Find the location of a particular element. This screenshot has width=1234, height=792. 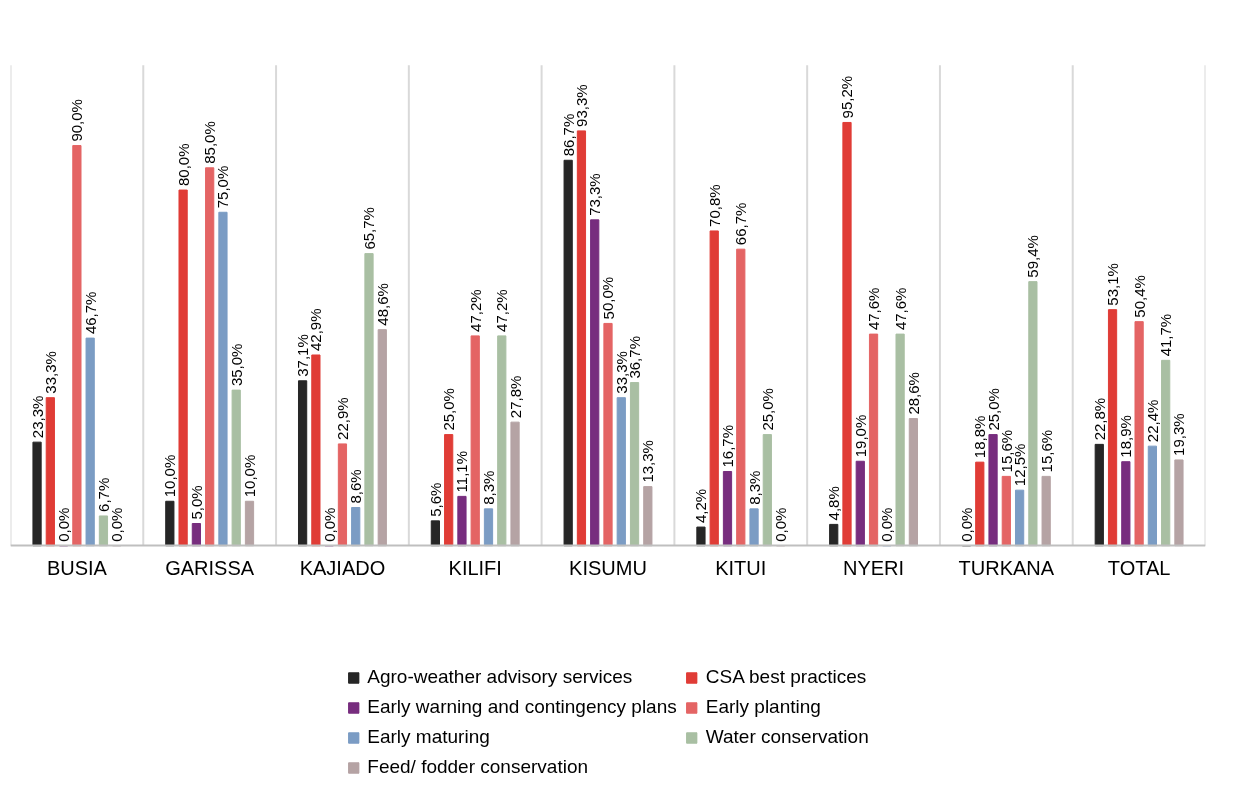

data-label: 66,7% is located at coordinates (741, 224).